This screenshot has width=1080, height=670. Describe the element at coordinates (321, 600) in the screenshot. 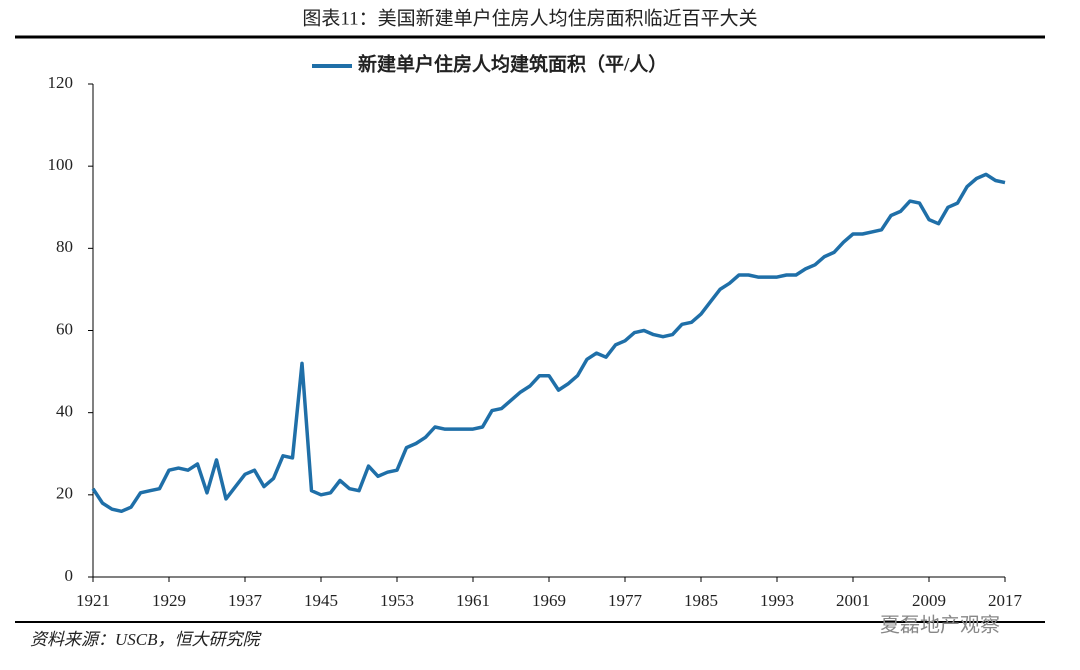

I see `x-tick-label: 1945` at that location.